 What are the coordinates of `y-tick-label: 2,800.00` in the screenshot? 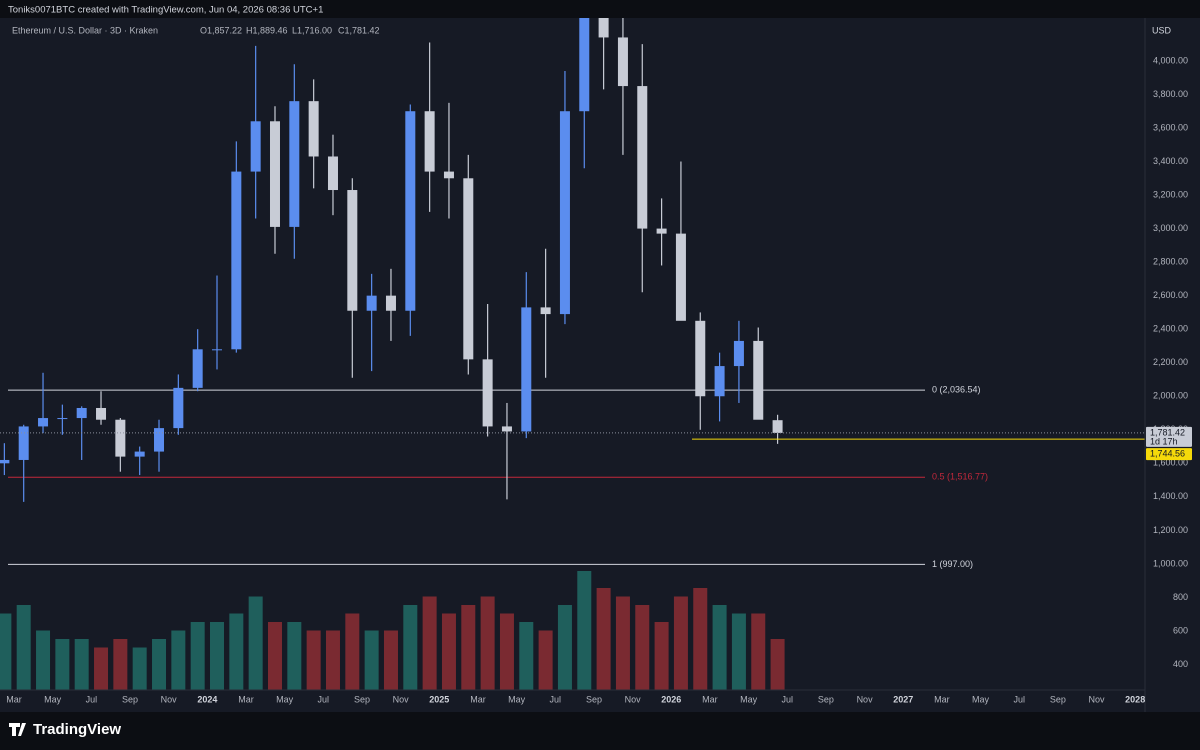 It's located at (1170, 261).